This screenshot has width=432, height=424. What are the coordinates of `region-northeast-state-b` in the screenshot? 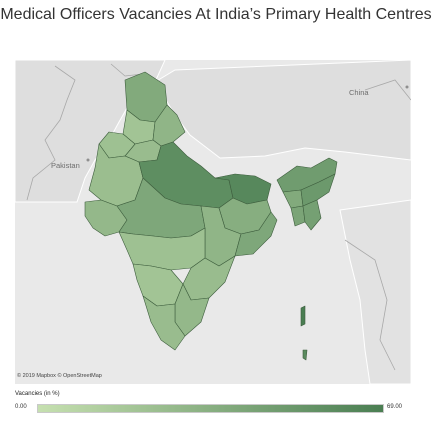 It's located at (293, 199).